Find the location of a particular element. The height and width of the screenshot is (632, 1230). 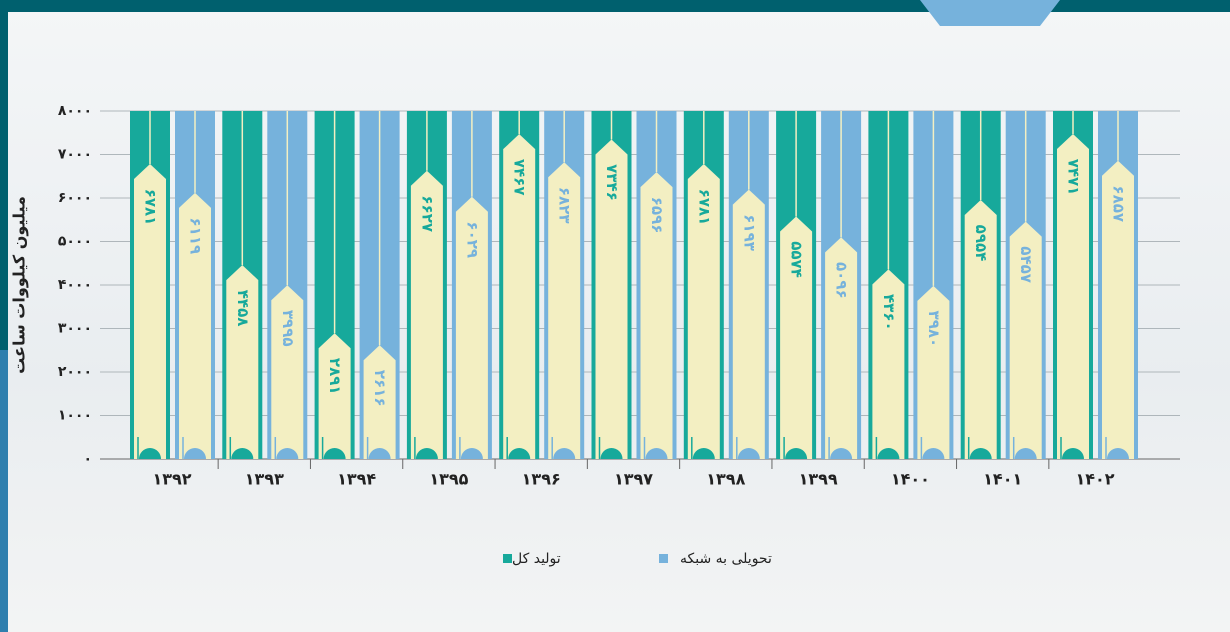

data-label: ۳۹۸۰ is located at coordinates (934, 329).